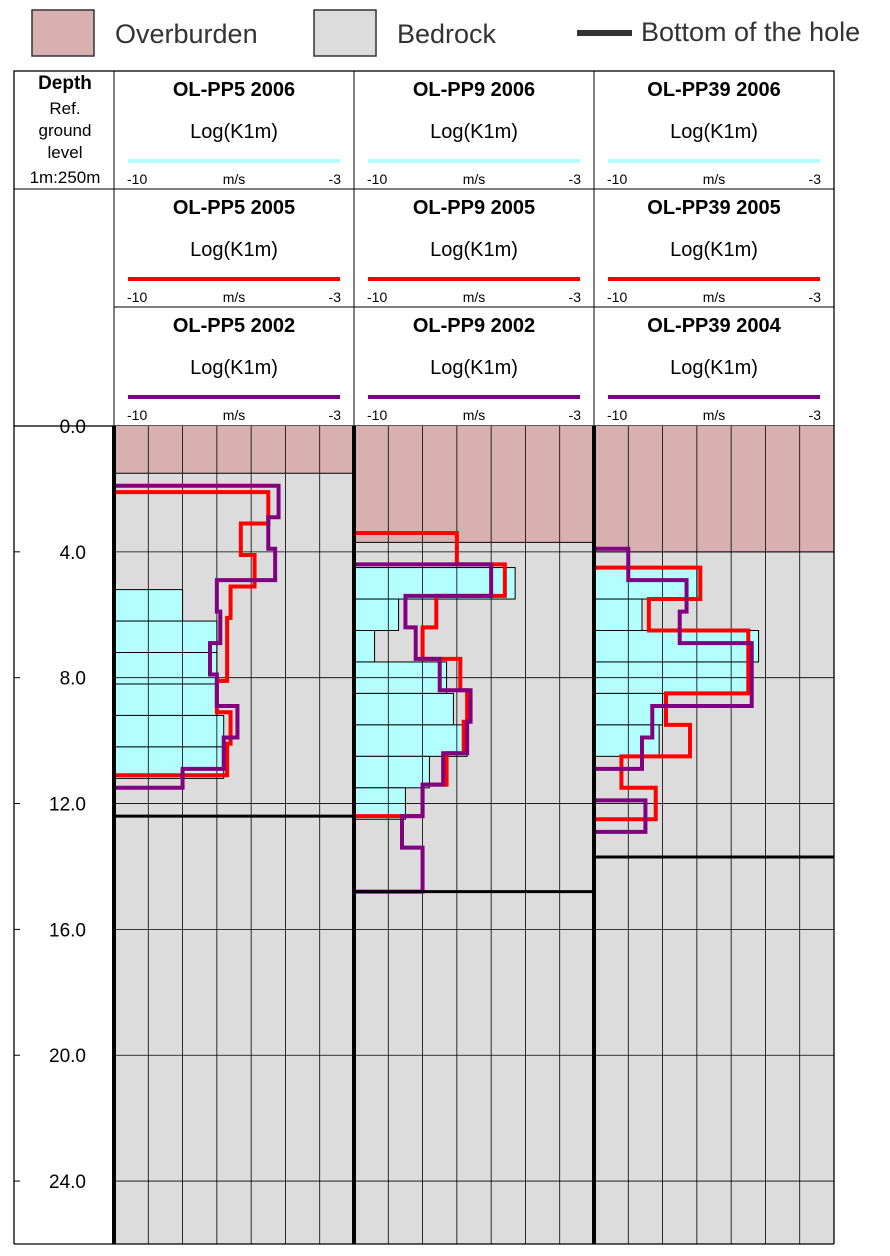 Image resolution: width=890 pixels, height=1256 pixels. What do you see at coordinates (714, 326) in the screenshot?
I see `header-title: OL-PP39 2004` at bounding box center [714, 326].